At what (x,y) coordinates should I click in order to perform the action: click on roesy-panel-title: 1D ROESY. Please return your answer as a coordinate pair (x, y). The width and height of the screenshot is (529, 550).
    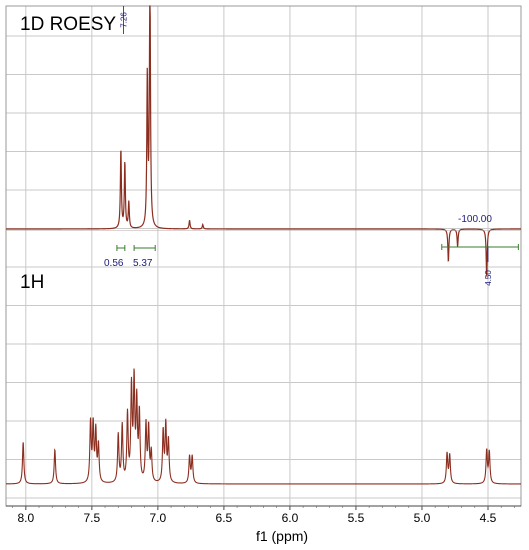
    Looking at the image, I should click on (68, 24).